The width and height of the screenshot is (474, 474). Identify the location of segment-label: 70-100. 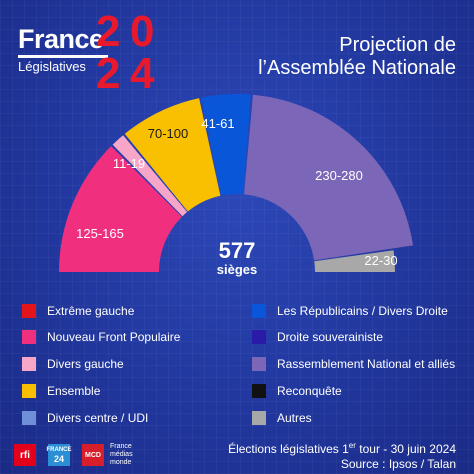
(168, 133).